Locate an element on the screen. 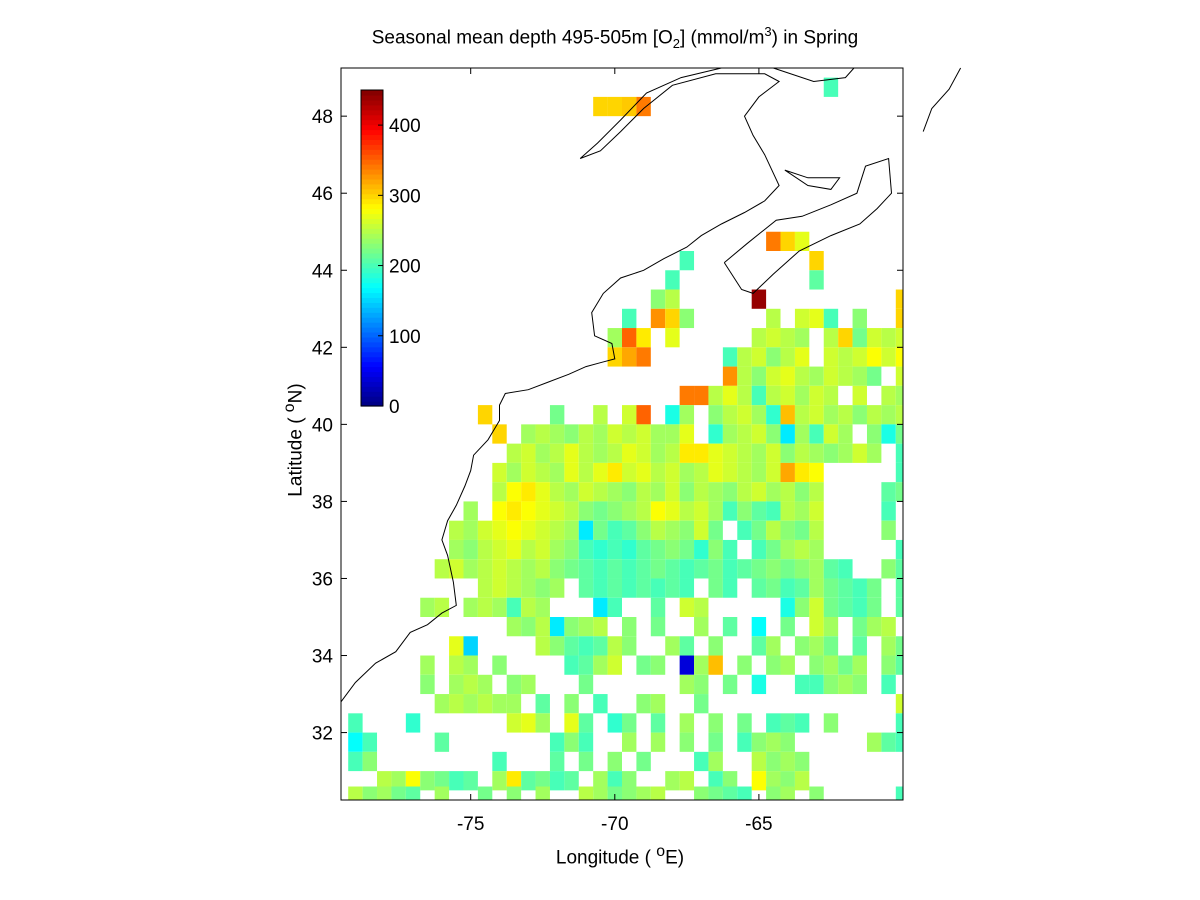 The height and width of the screenshot is (900, 1200). coastline-nova-scotia is located at coordinates (808, 225).